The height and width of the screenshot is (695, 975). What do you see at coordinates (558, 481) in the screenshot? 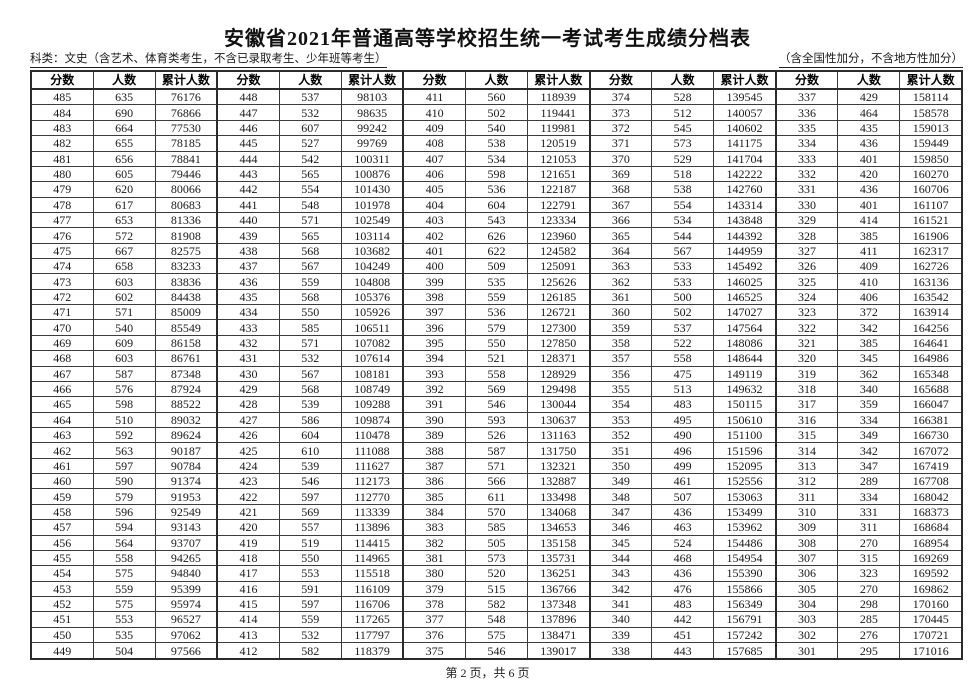
I see `cumulative-cell: 132887` at bounding box center [558, 481].